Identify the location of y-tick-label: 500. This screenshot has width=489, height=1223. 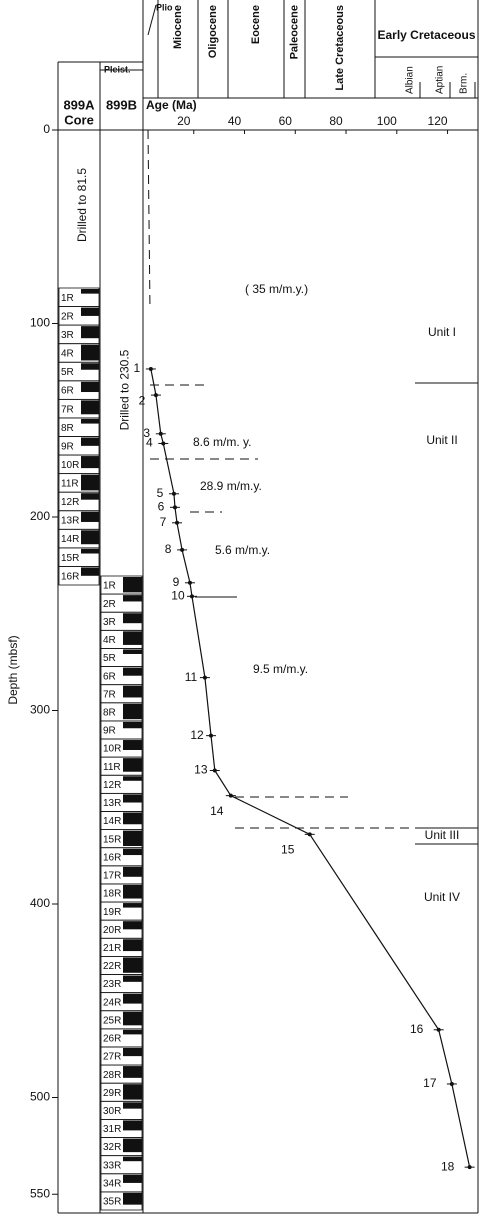
(40, 1097).